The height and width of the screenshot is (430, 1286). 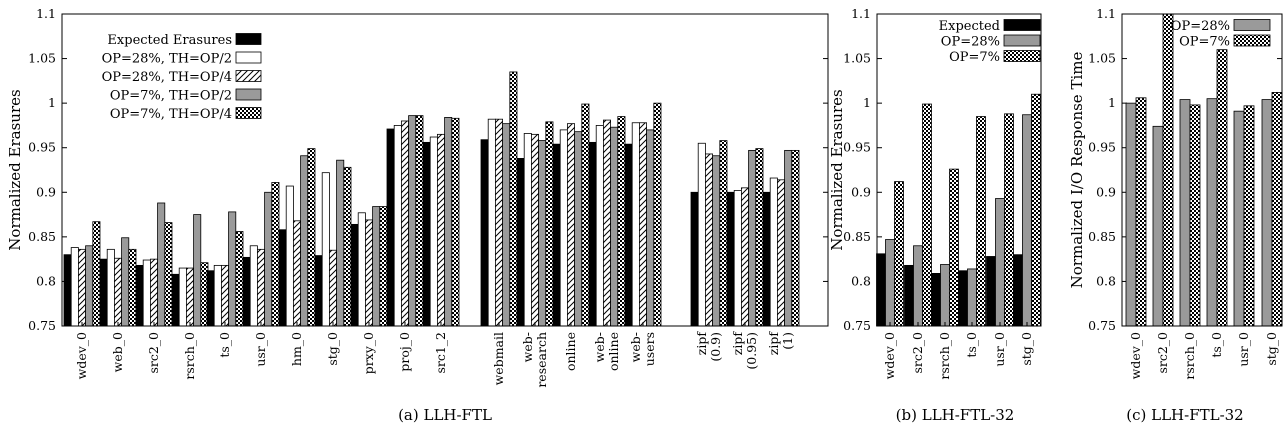 I want to click on x-tick-label-line: src2_0, so click(x=153, y=353).